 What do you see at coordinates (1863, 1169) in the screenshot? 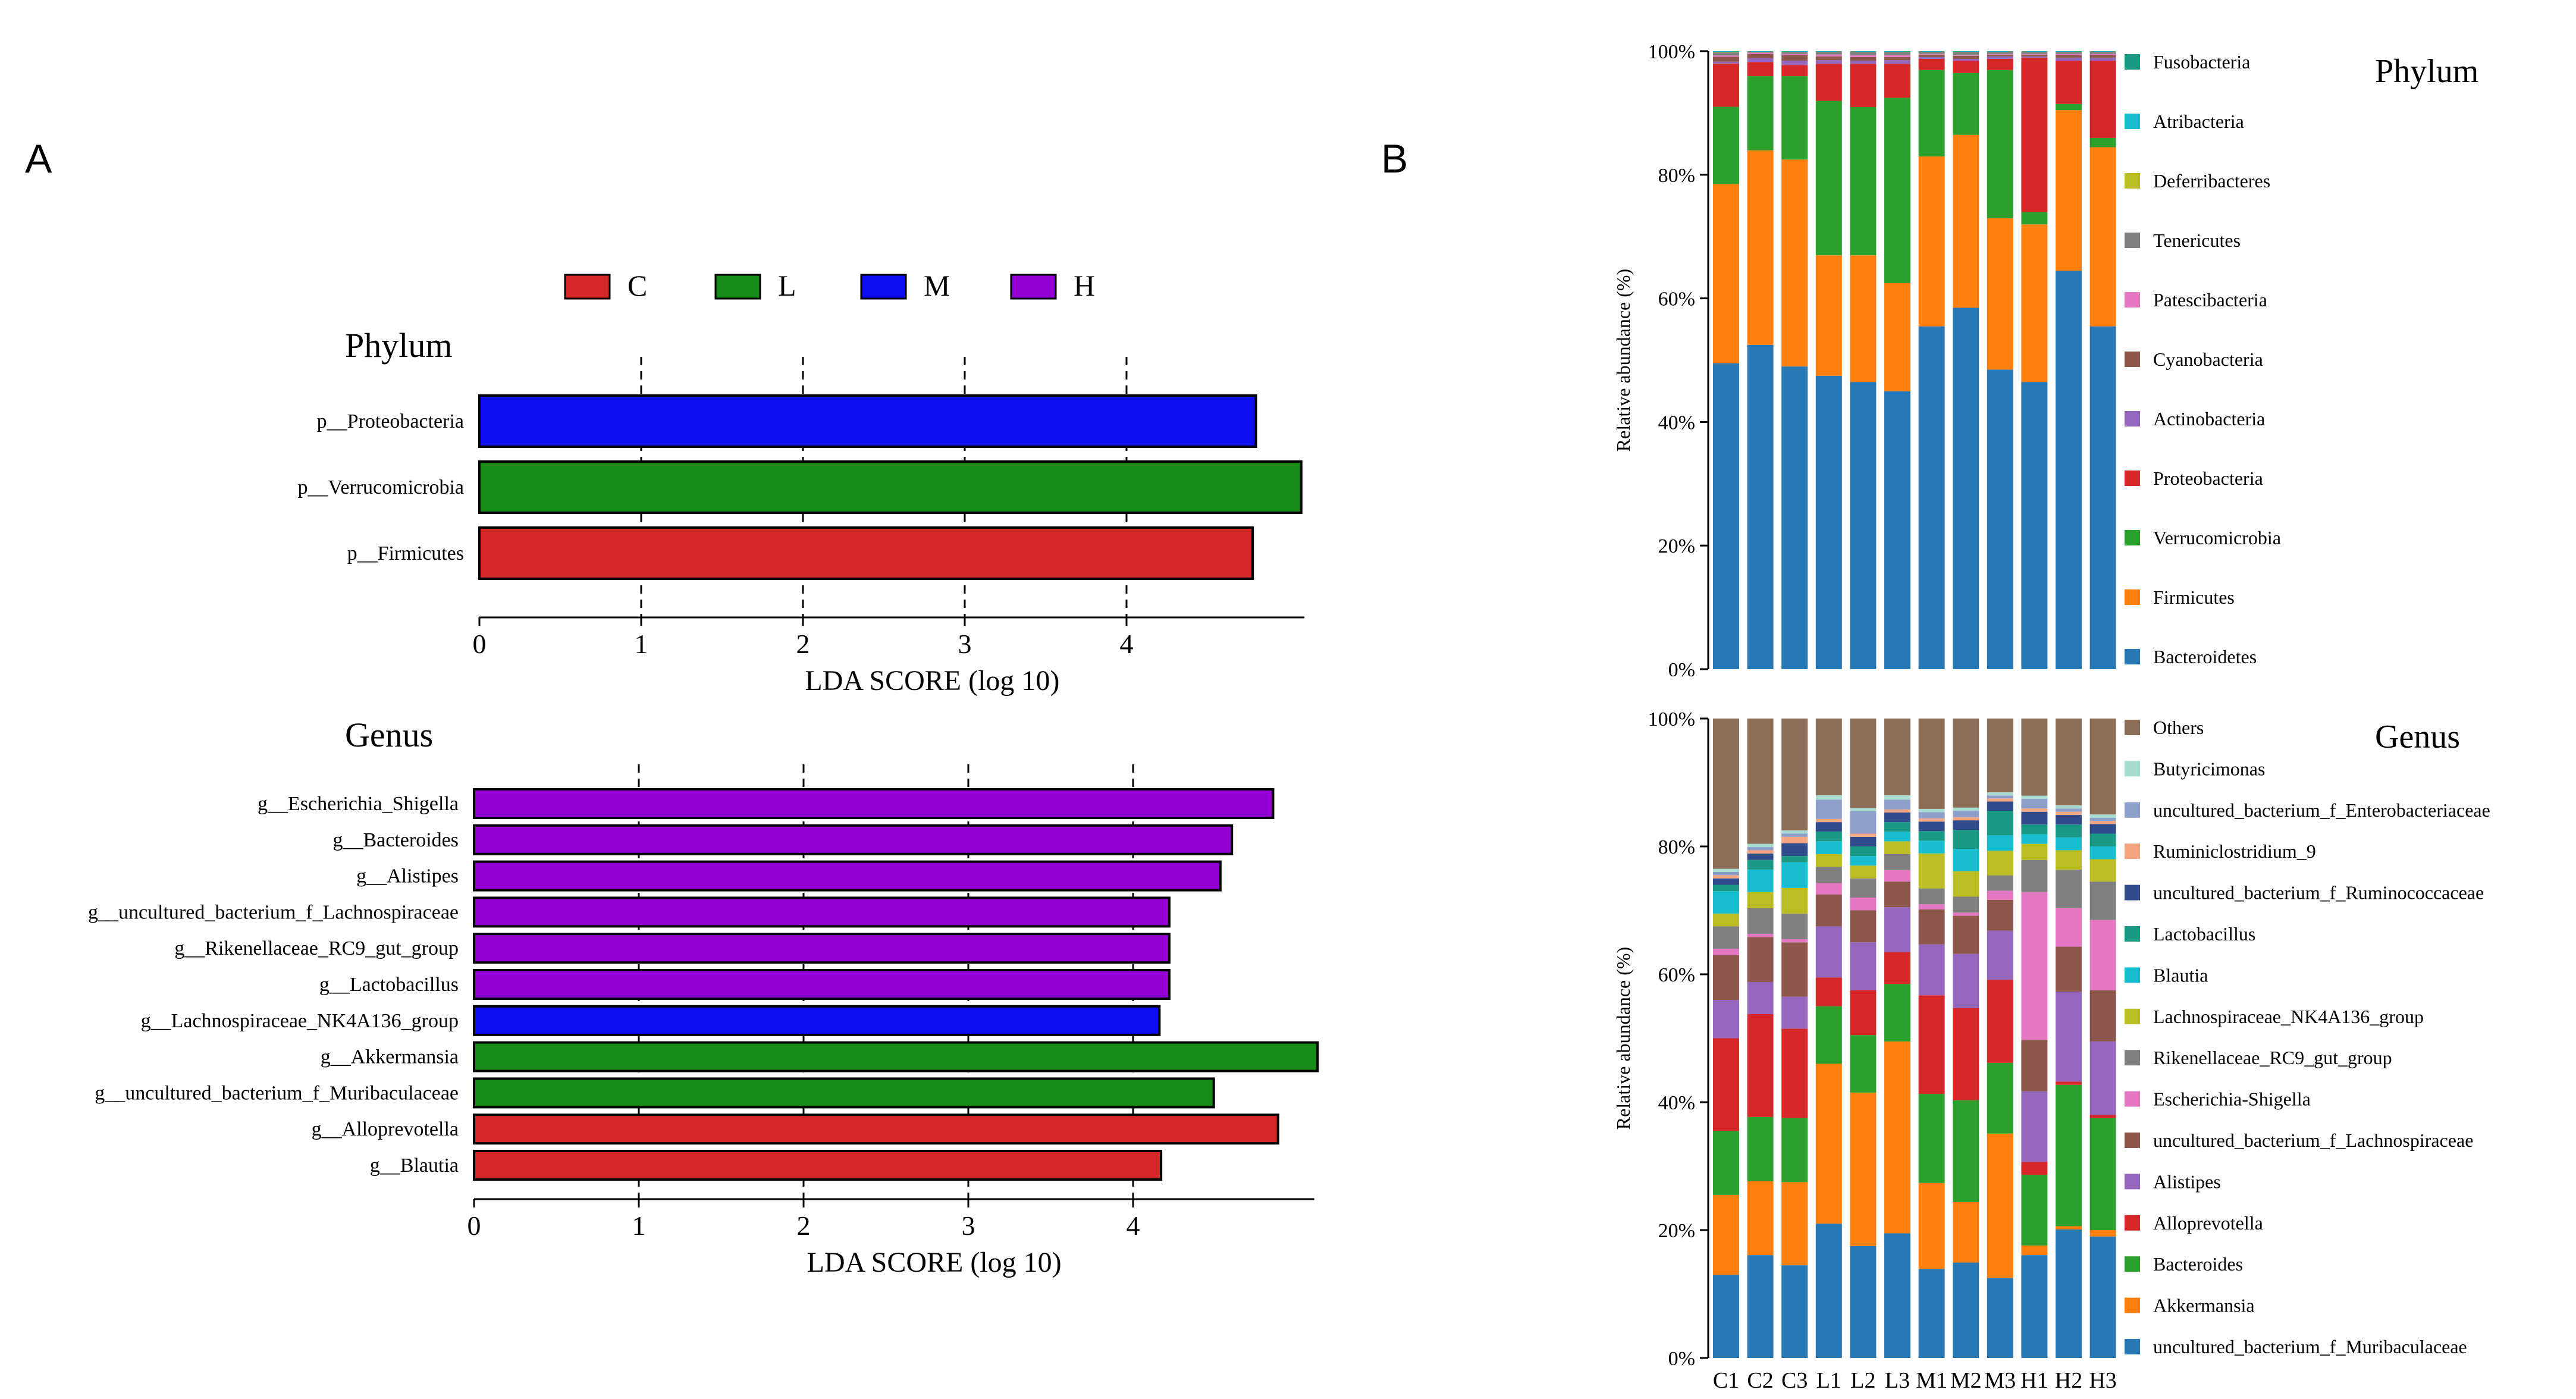
I see `segment-l2-akkermansia` at bounding box center [1863, 1169].